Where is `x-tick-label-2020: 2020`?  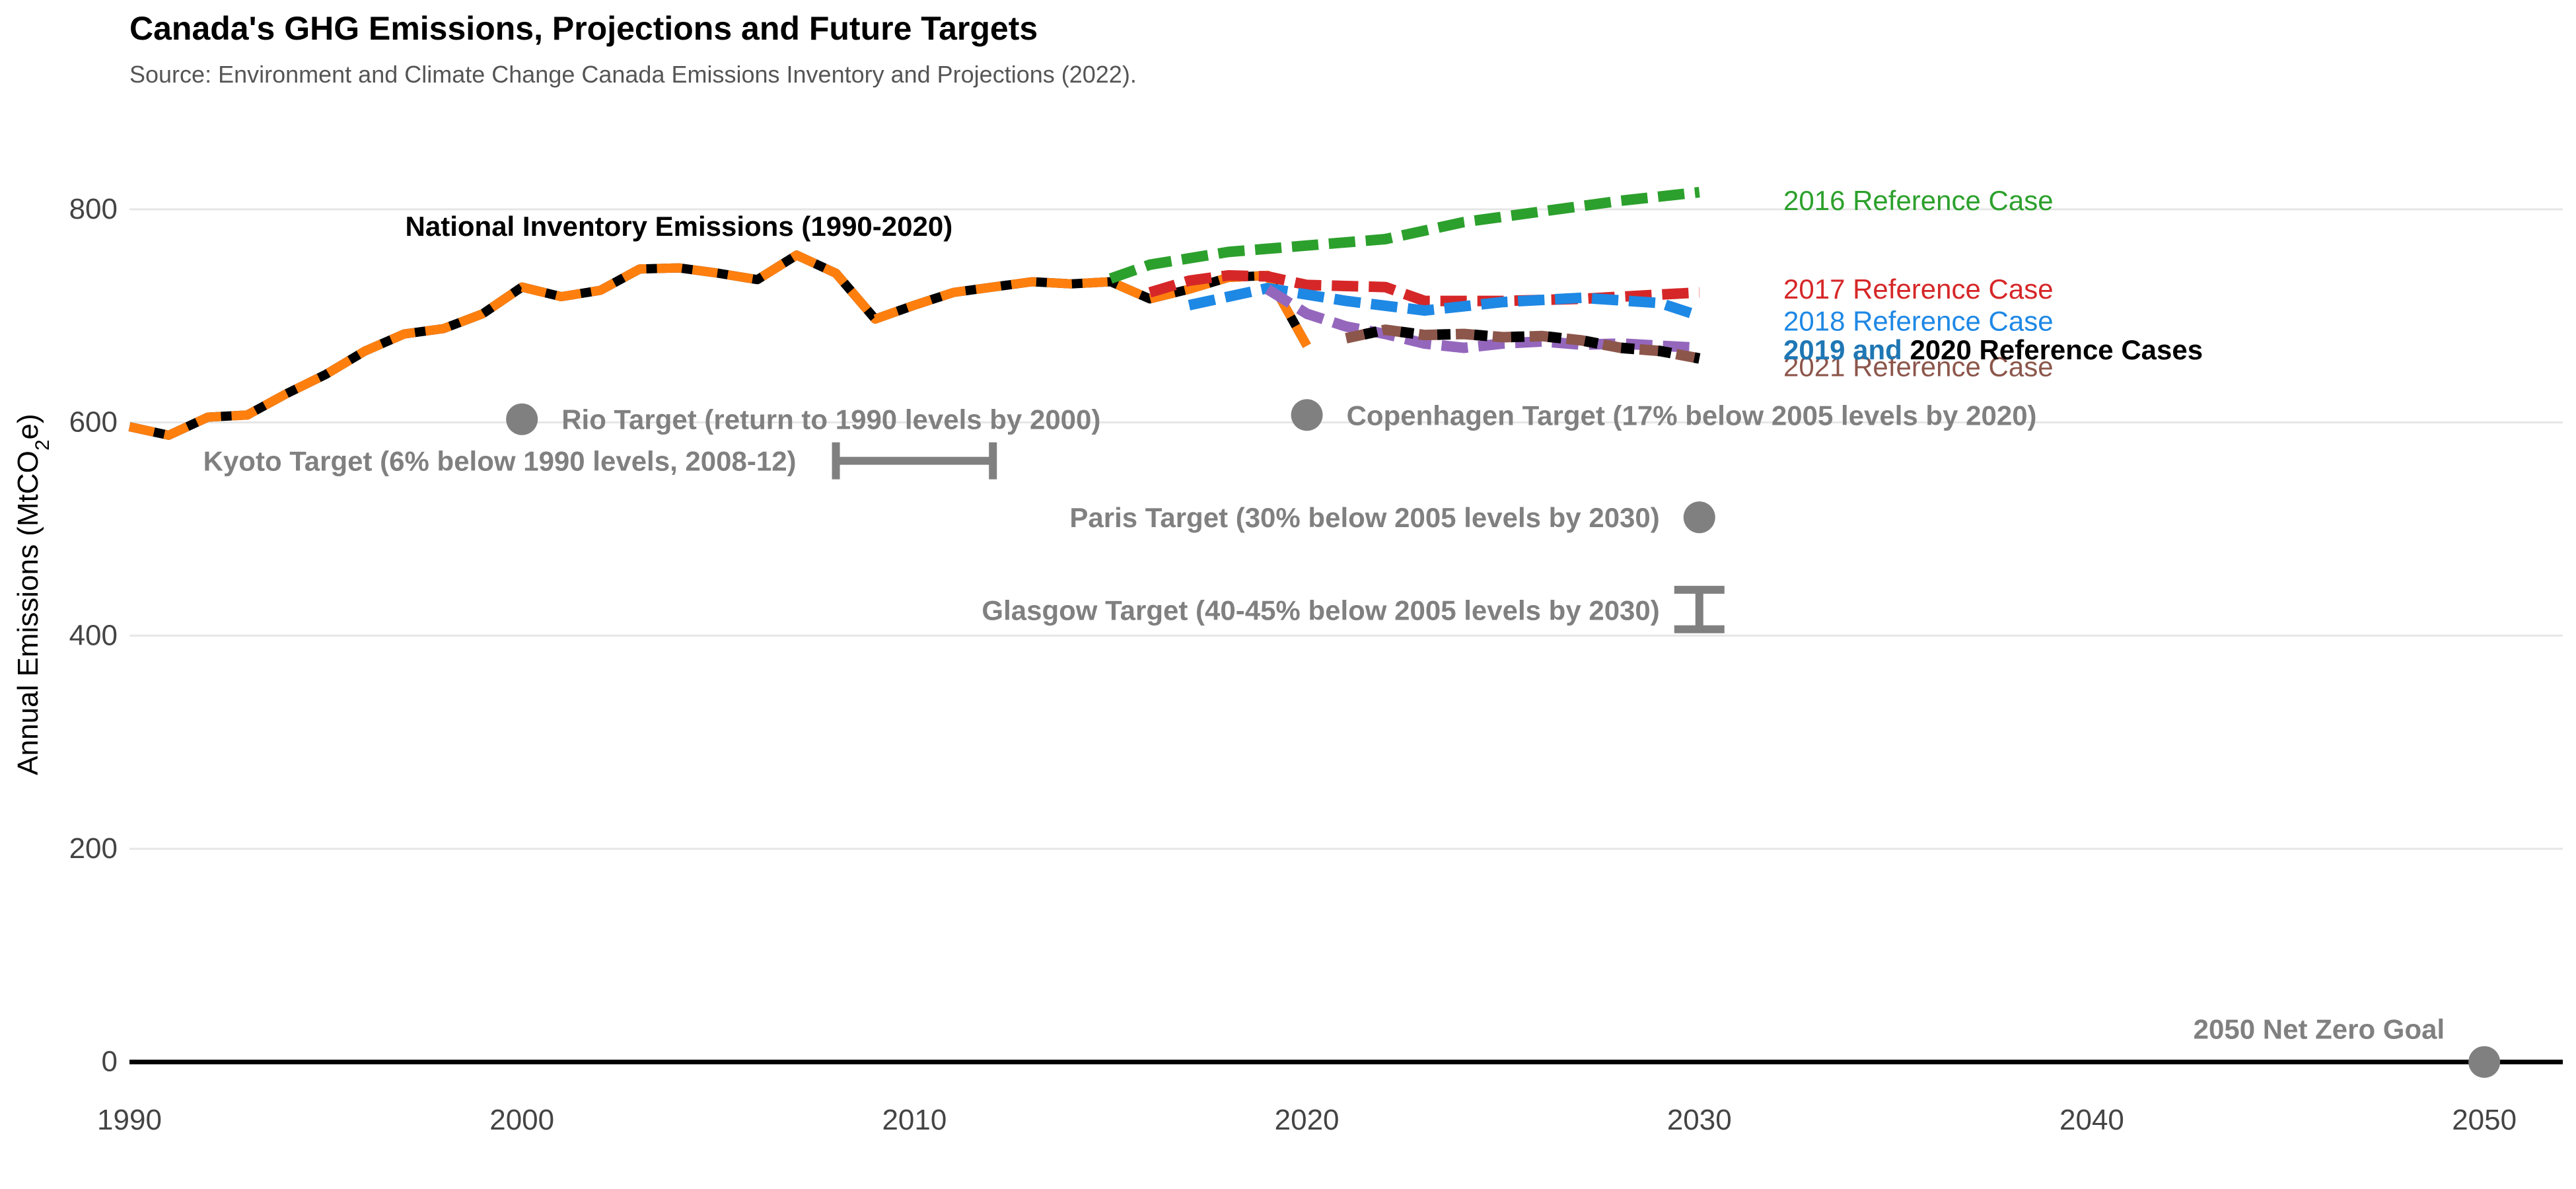 x-tick-label-2020: 2020 is located at coordinates (1308, 1120).